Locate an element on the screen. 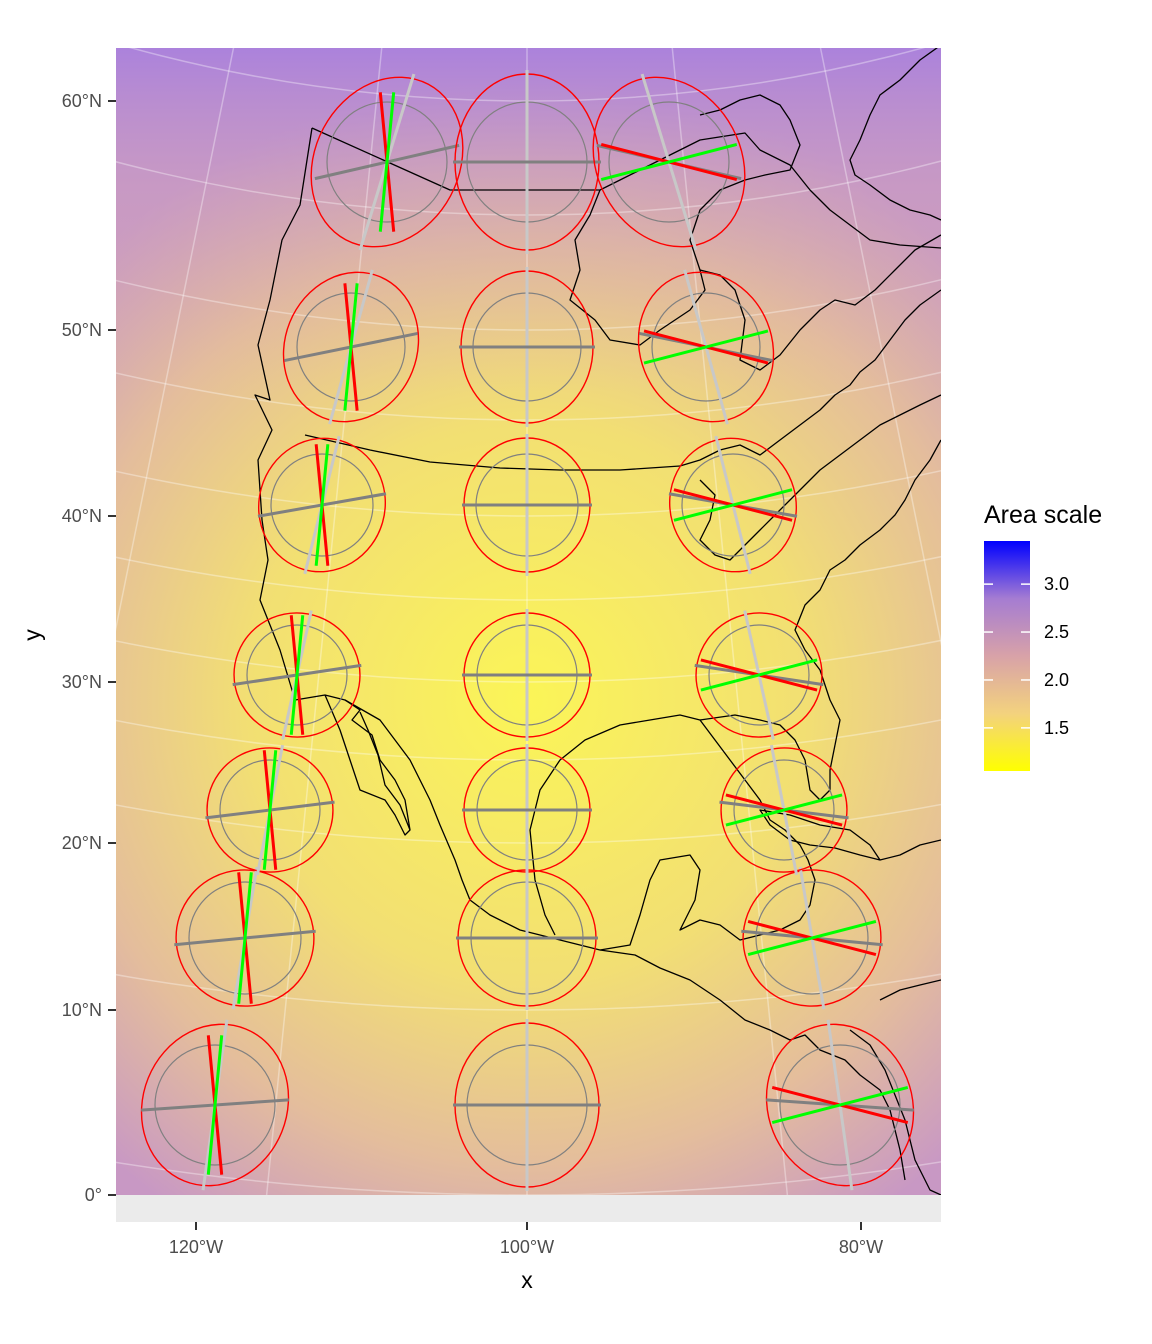 This screenshot has height=1344, width=1152. caribbean-islands is located at coordinates (910, 850).